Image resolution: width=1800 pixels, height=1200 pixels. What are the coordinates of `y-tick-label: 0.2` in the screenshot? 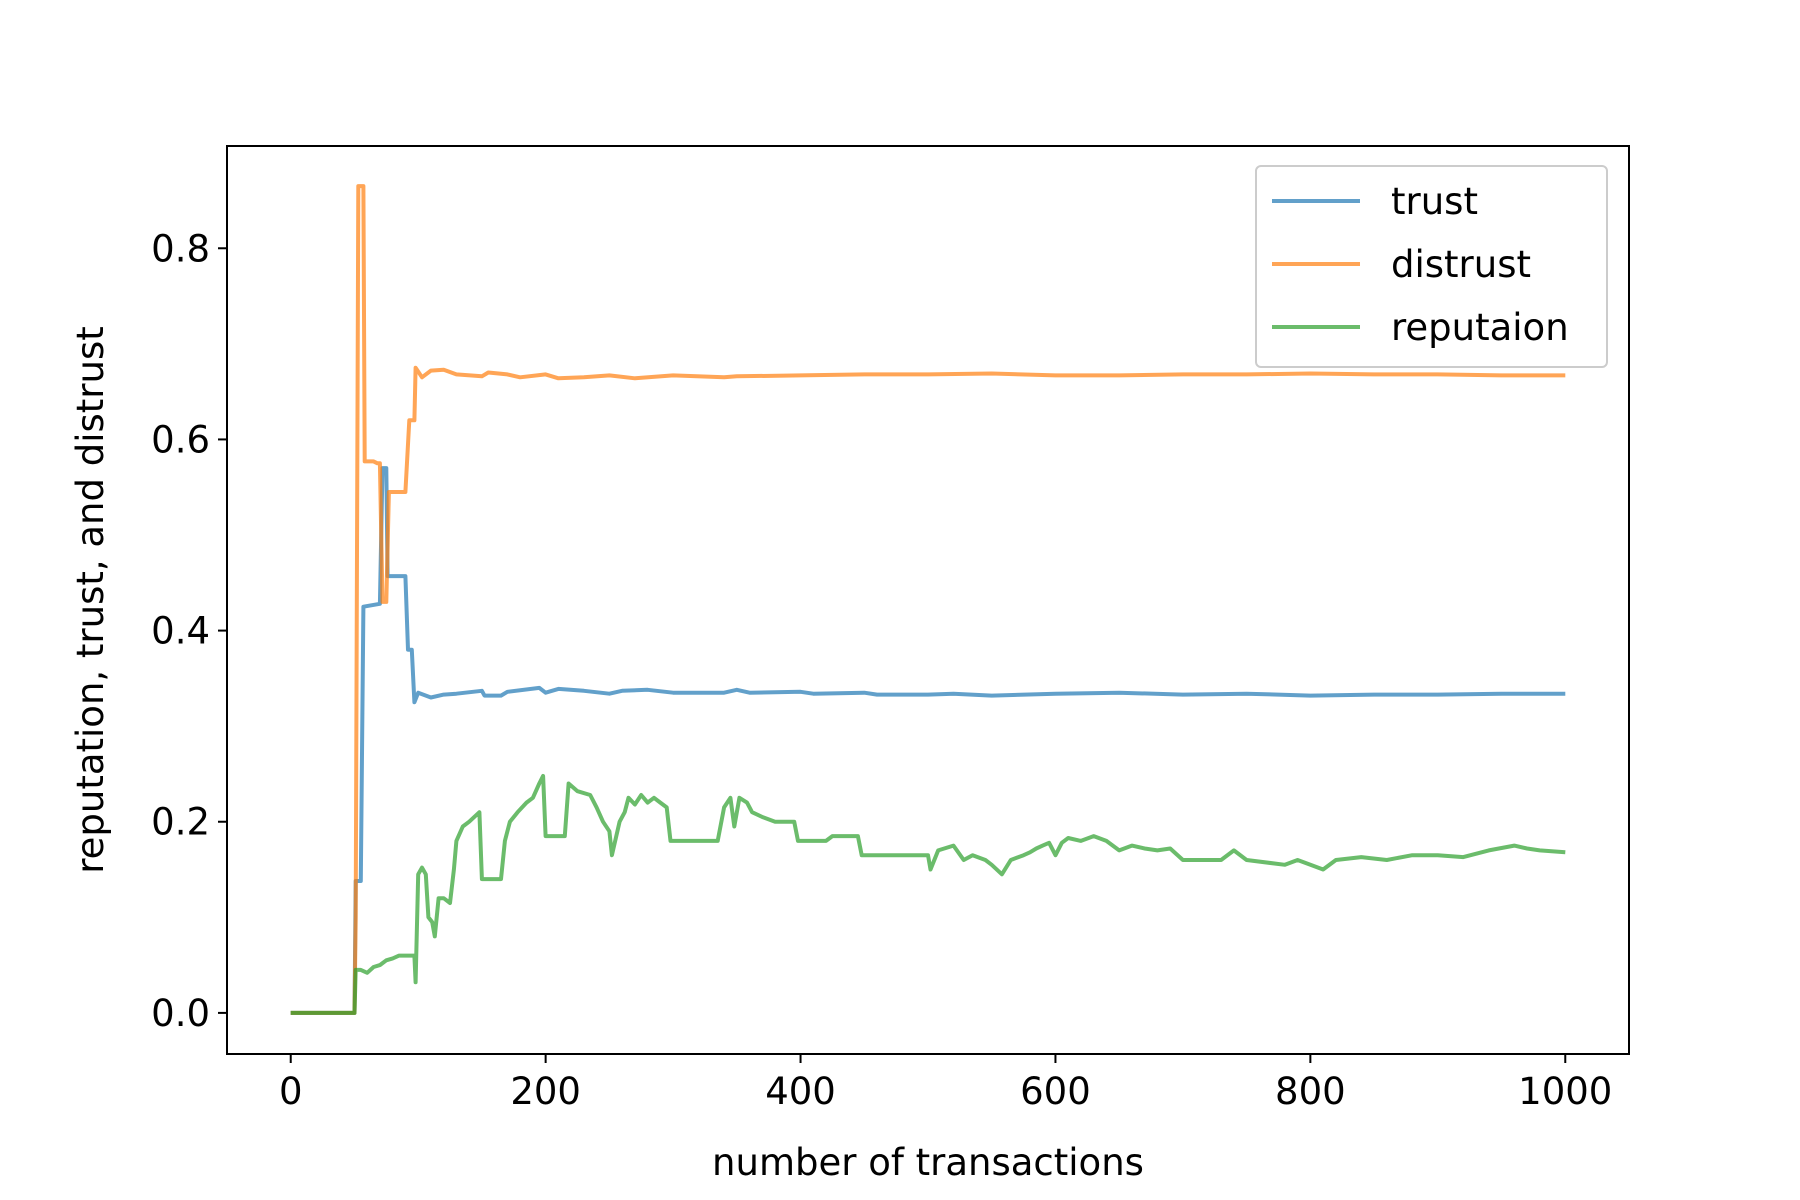 It's located at (180, 822).